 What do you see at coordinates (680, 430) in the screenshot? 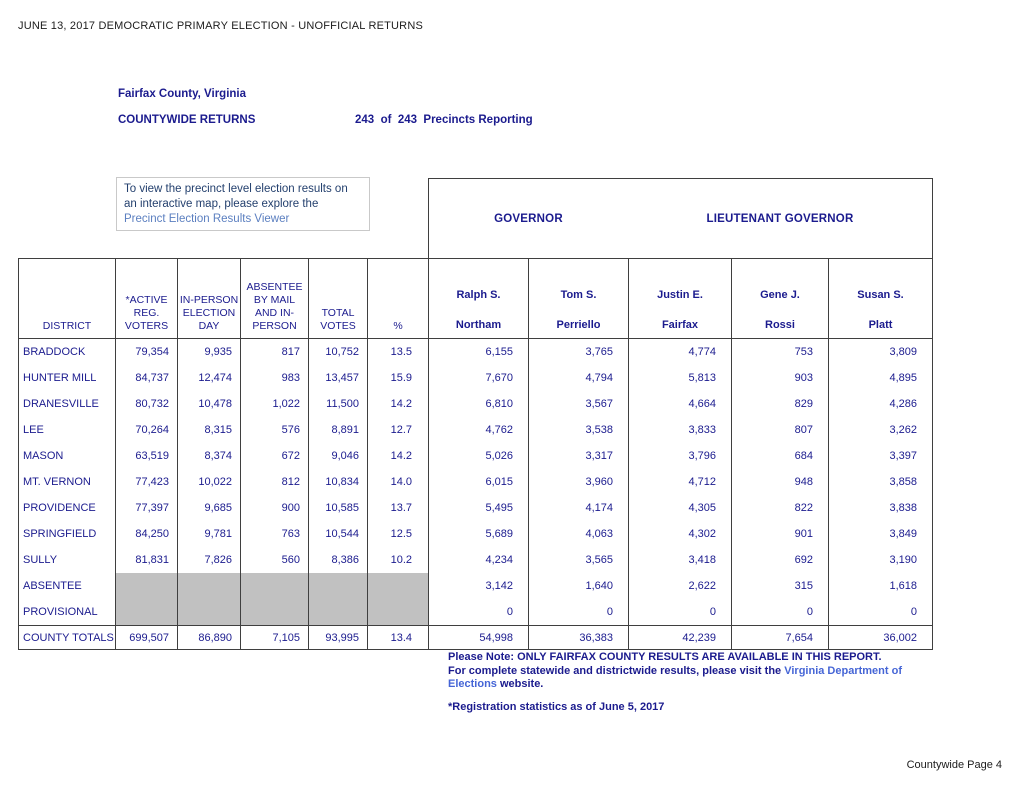
I see `value-cell: 3,833` at bounding box center [680, 430].